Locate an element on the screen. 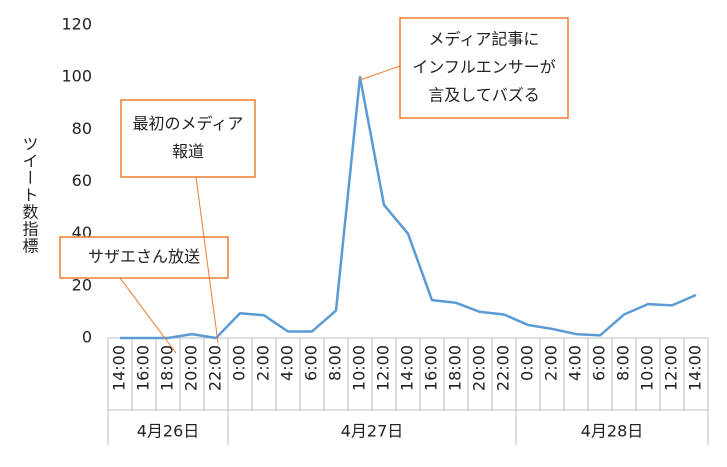 The image size is (727, 467). y-tick-label: 120 is located at coordinates (76, 24).